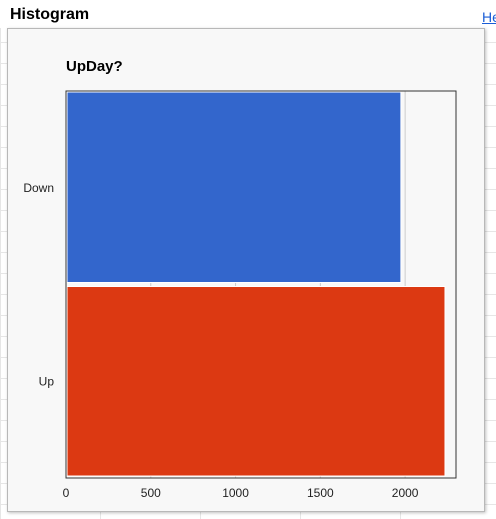 This screenshot has width=496, height=519. Describe the element at coordinates (489, 17) in the screenshot. I see `help-link: Help` at that location.